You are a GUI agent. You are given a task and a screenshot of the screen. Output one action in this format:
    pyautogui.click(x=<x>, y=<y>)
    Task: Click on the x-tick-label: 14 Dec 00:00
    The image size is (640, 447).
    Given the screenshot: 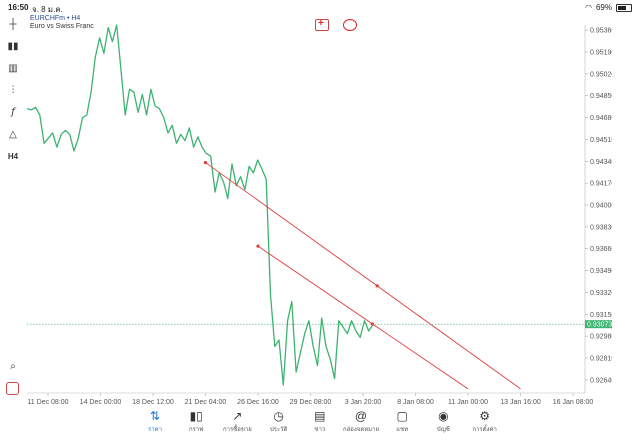 What is the action you would take?
    pyautogui.click(x=101, y=402)
    